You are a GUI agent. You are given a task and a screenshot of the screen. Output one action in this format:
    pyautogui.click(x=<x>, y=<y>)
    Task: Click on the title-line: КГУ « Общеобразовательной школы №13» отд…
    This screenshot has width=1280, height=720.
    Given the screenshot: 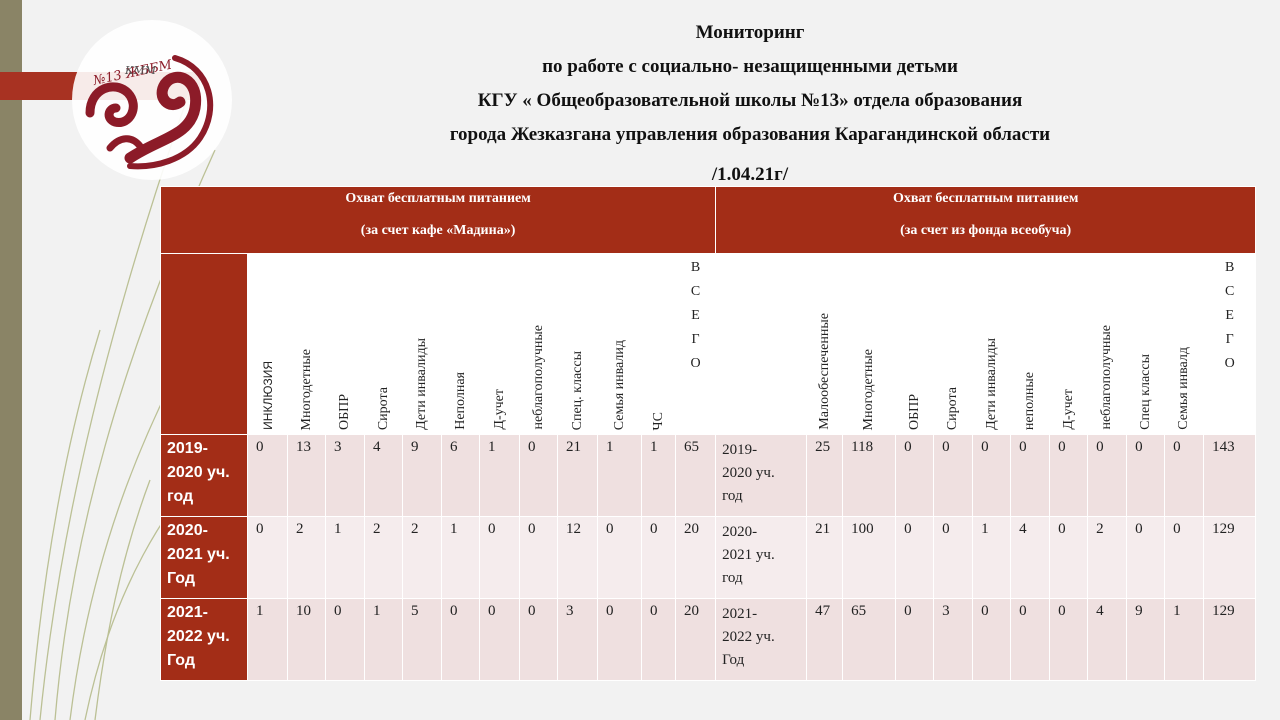 What is the action you would take?
    pyautogui.click(x=750, y=100)
    